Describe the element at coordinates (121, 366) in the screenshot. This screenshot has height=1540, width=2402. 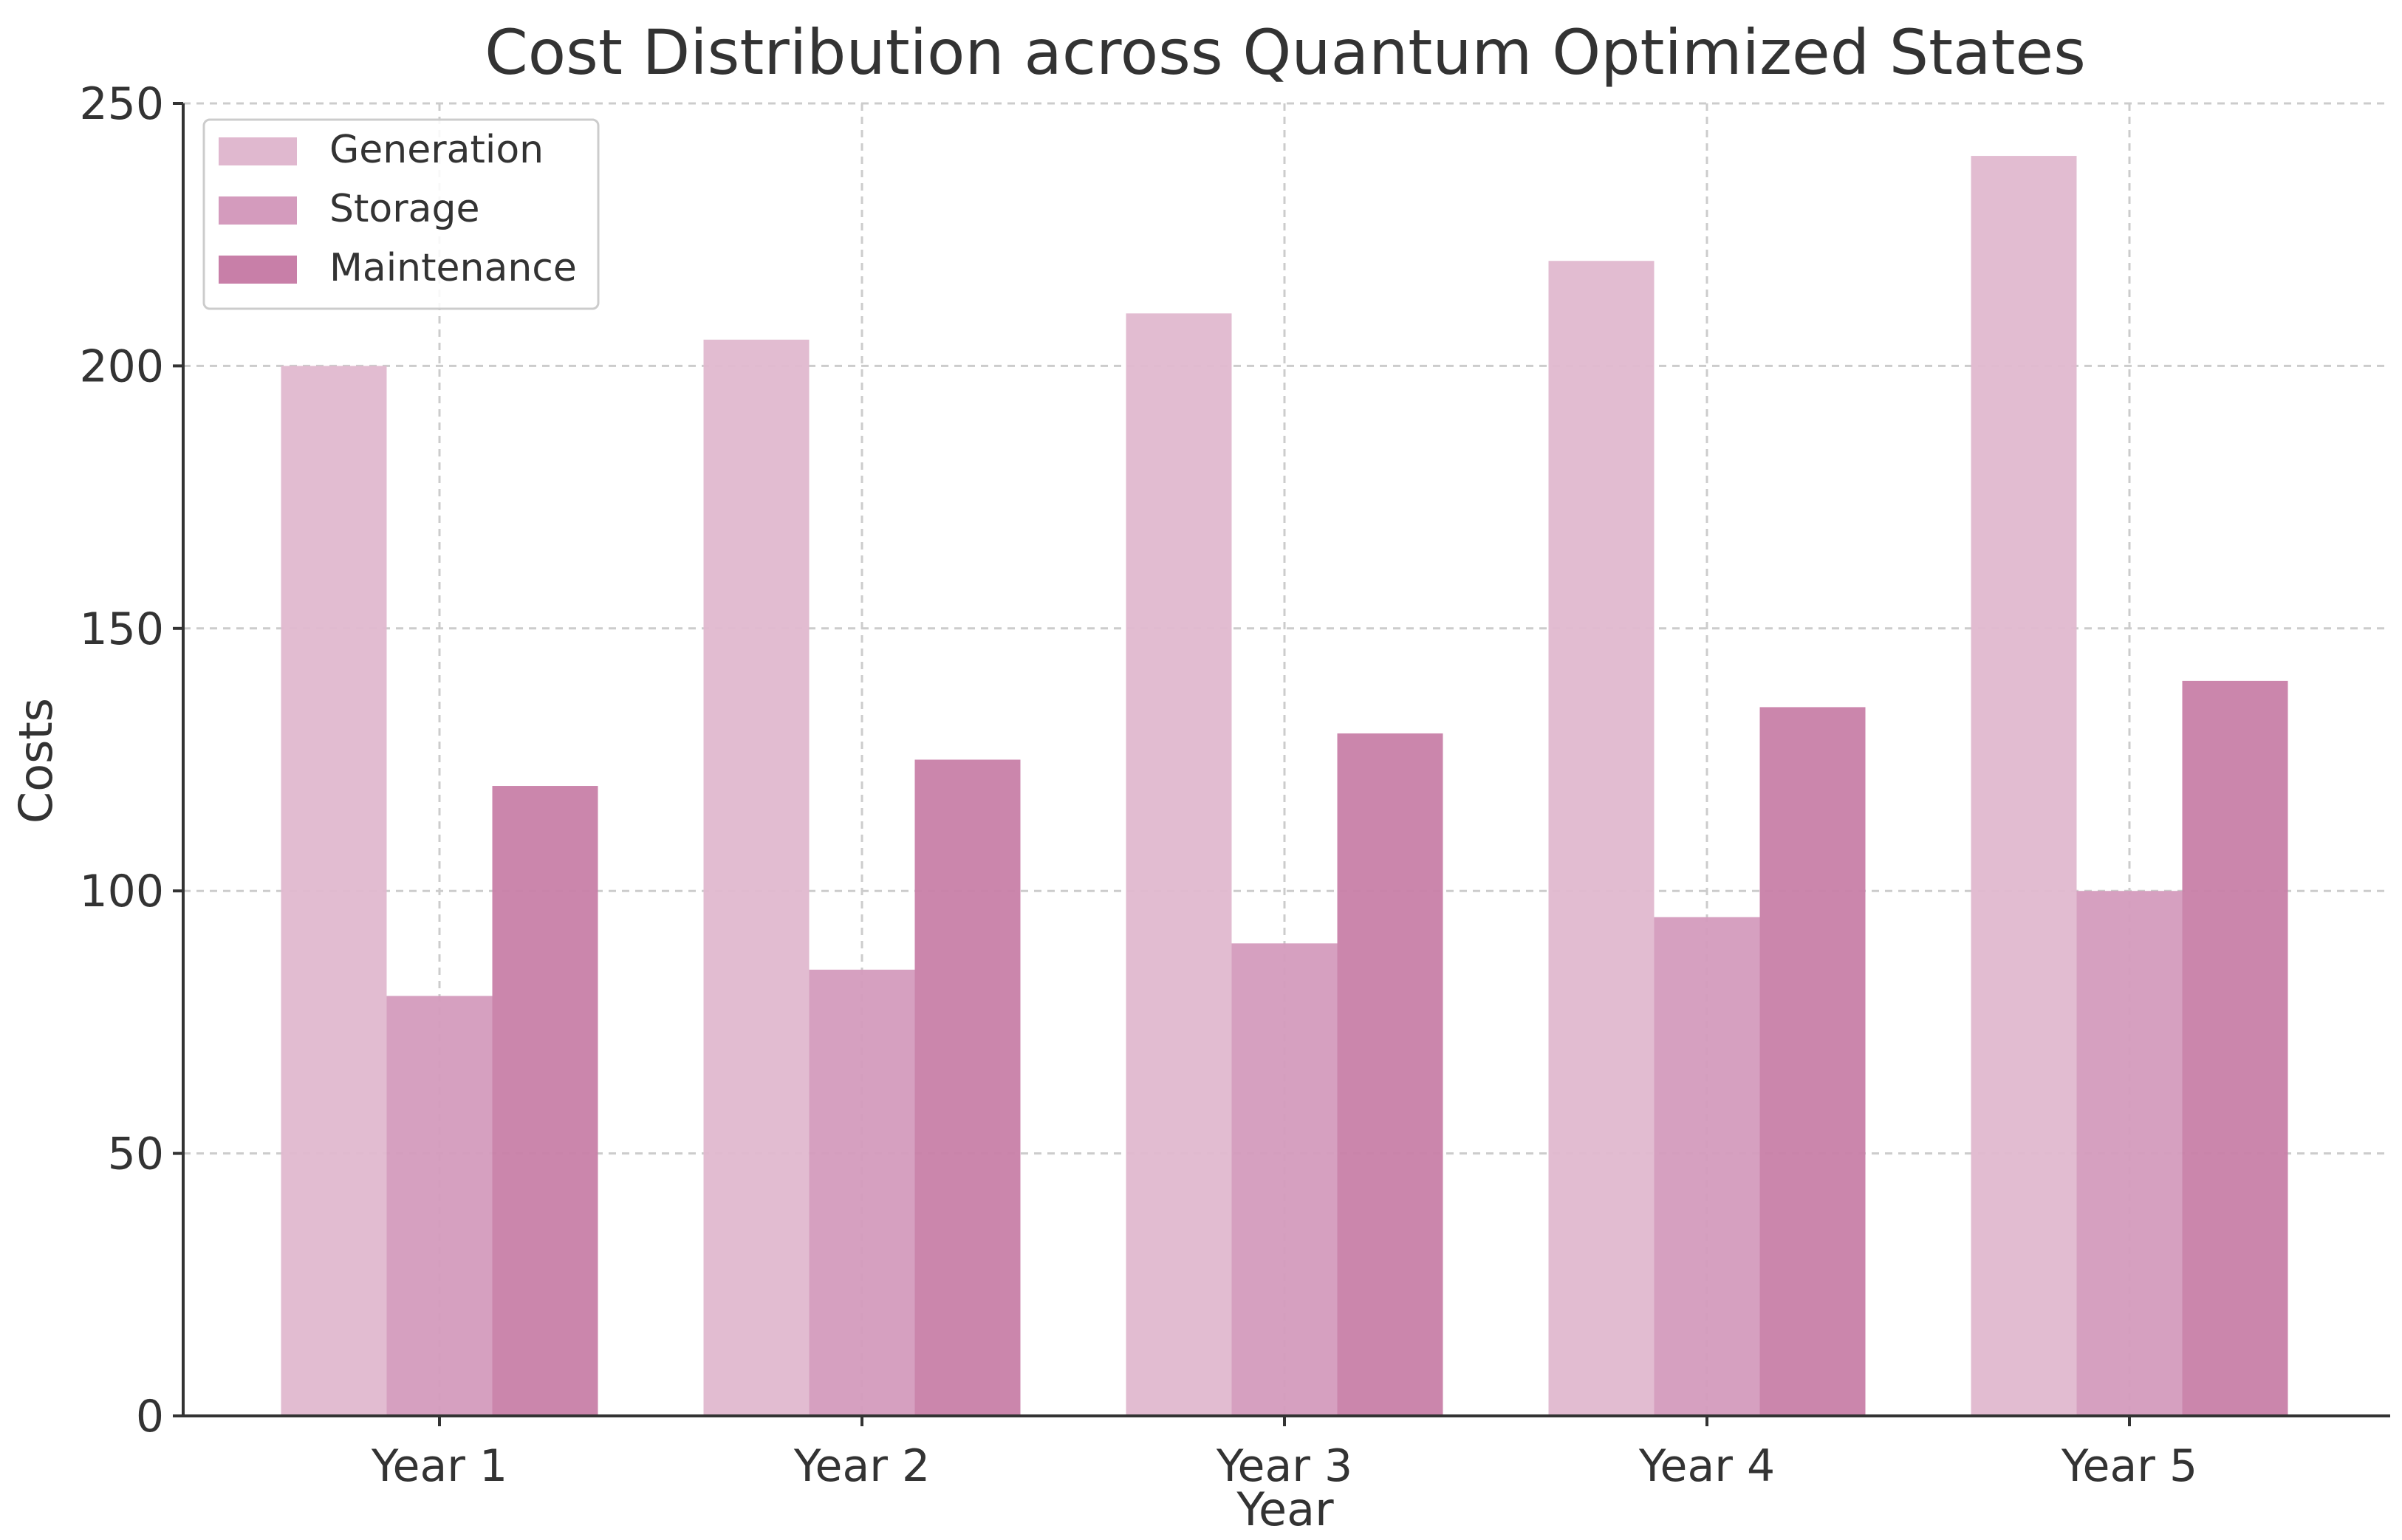
I see `y-tick-label: 200` at that location.